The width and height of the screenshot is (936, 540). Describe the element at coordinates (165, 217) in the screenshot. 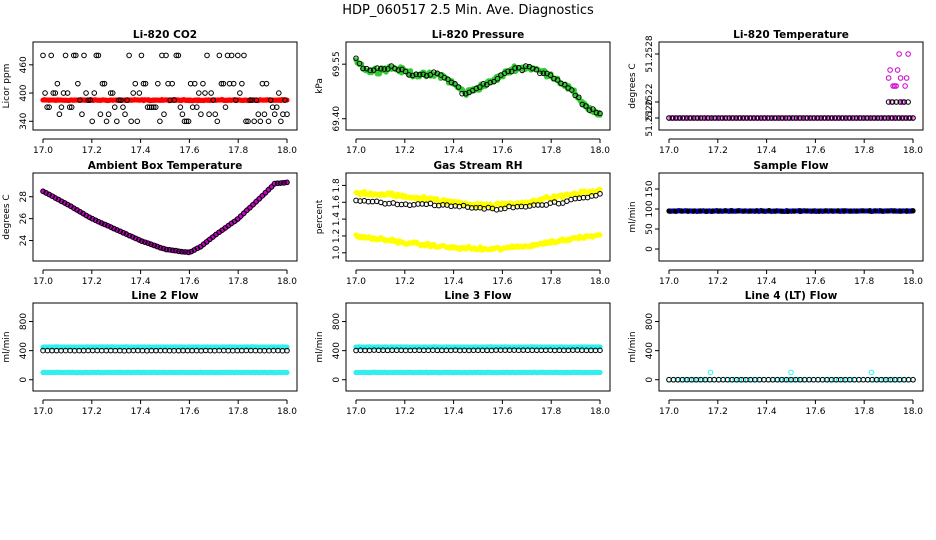

I see `series-box-temp-avg` at that location.